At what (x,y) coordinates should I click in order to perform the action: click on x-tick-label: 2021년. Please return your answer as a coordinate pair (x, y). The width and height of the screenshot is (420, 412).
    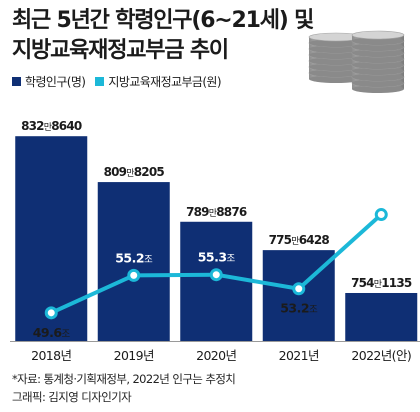
    Looking at the image, I should click on (299, 355).